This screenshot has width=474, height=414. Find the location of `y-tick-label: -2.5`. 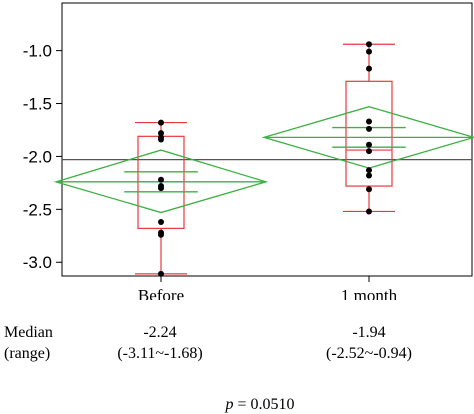

y-tick-label: -2.5 is located at coordinates (37, 209).